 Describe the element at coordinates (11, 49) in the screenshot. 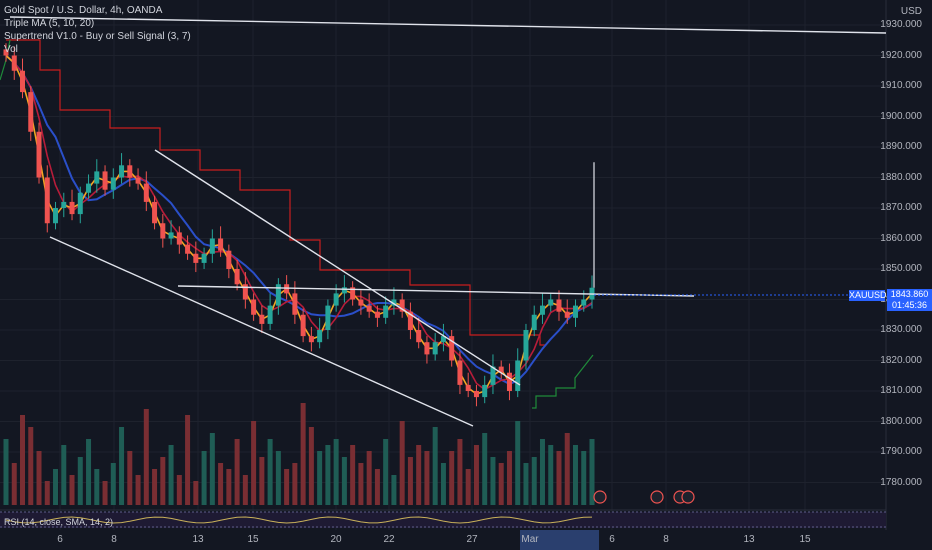

I see `indicator-volume: Vol` at that location.